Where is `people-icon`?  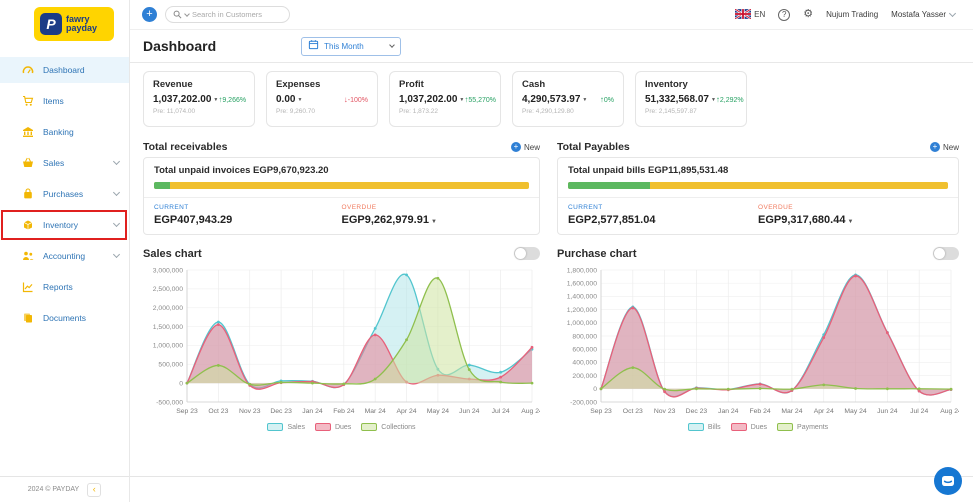
people-icon is located at coordinates (28, 256).